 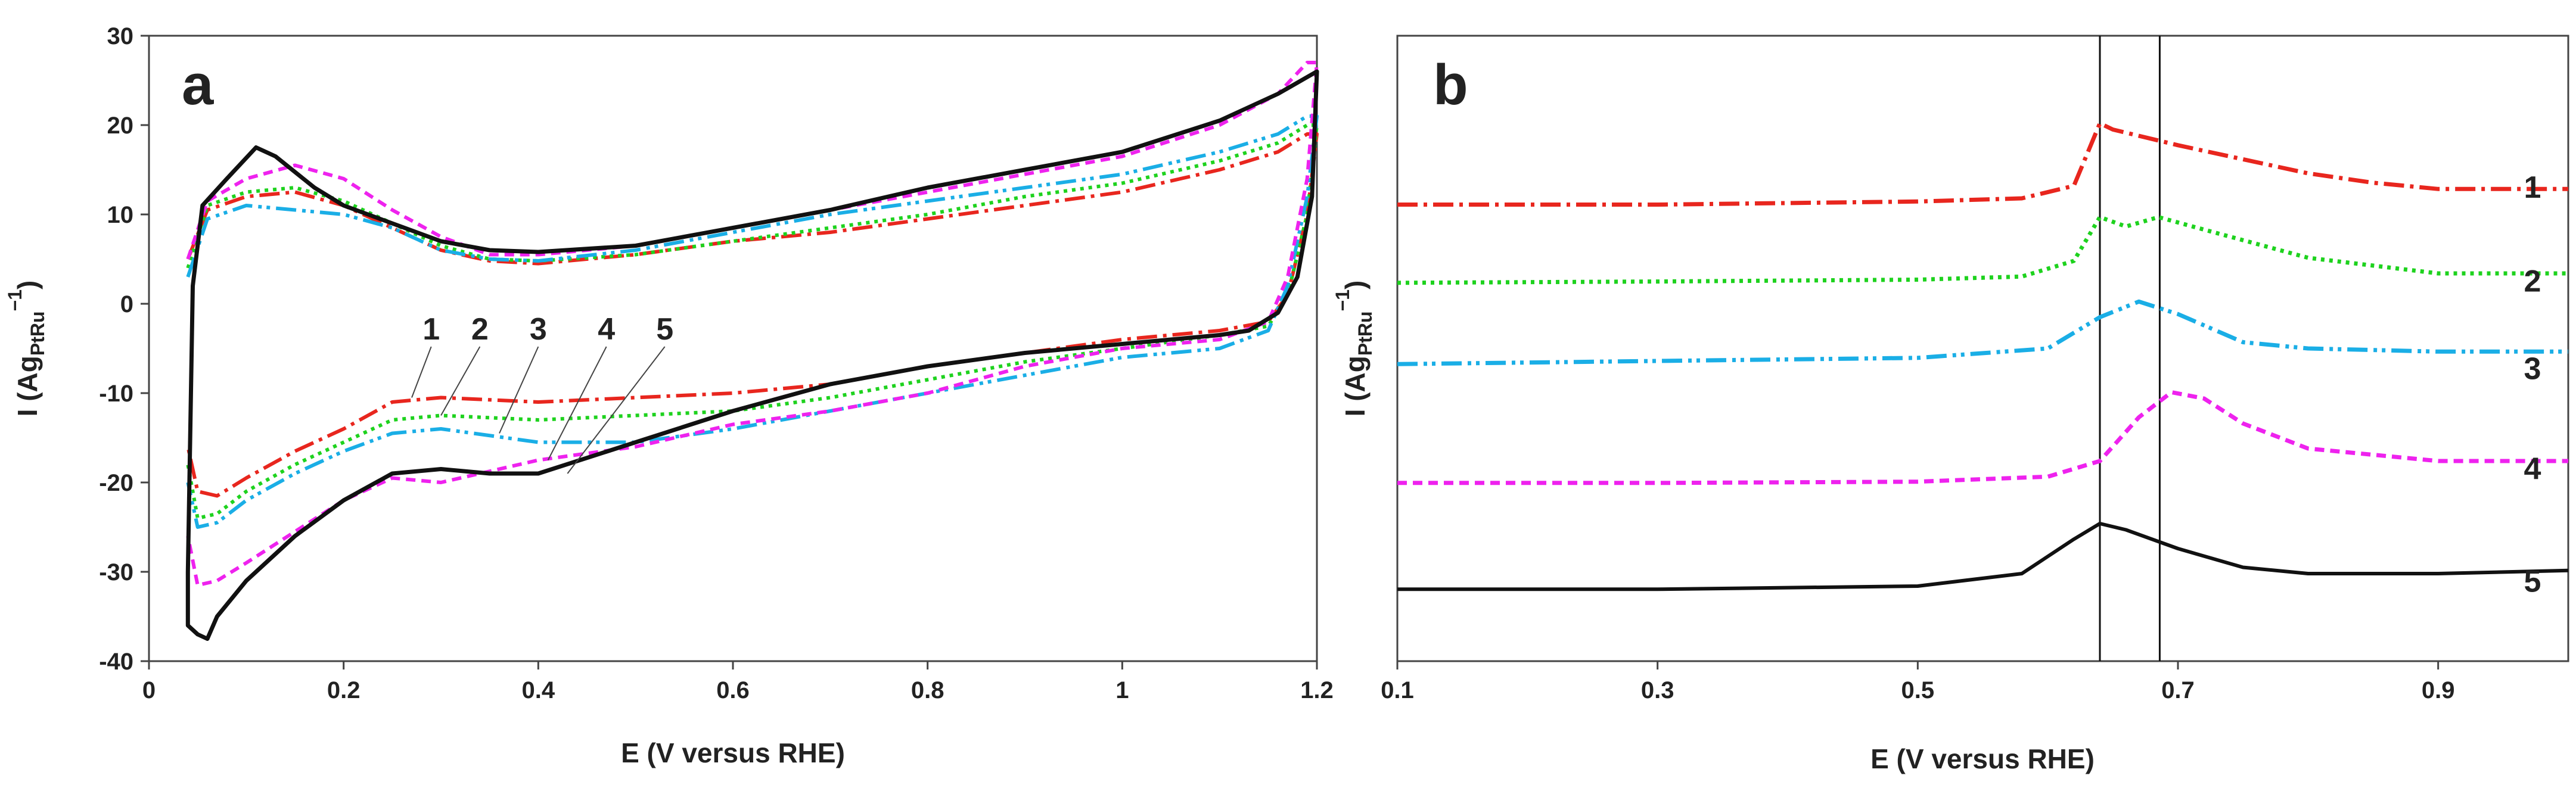 What do you see at coordinates (120, 36) in the screenshot?
I see `panel-a-y-tick-label: 30` at bounding box center [120, 36].